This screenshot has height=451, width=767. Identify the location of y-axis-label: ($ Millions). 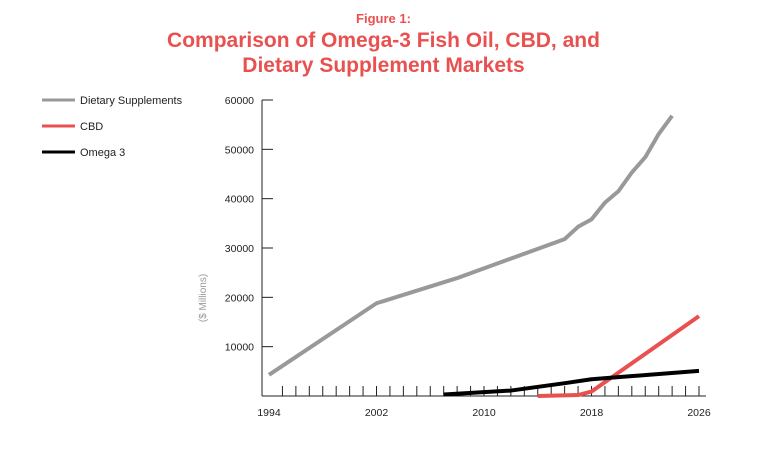
(203, 298).